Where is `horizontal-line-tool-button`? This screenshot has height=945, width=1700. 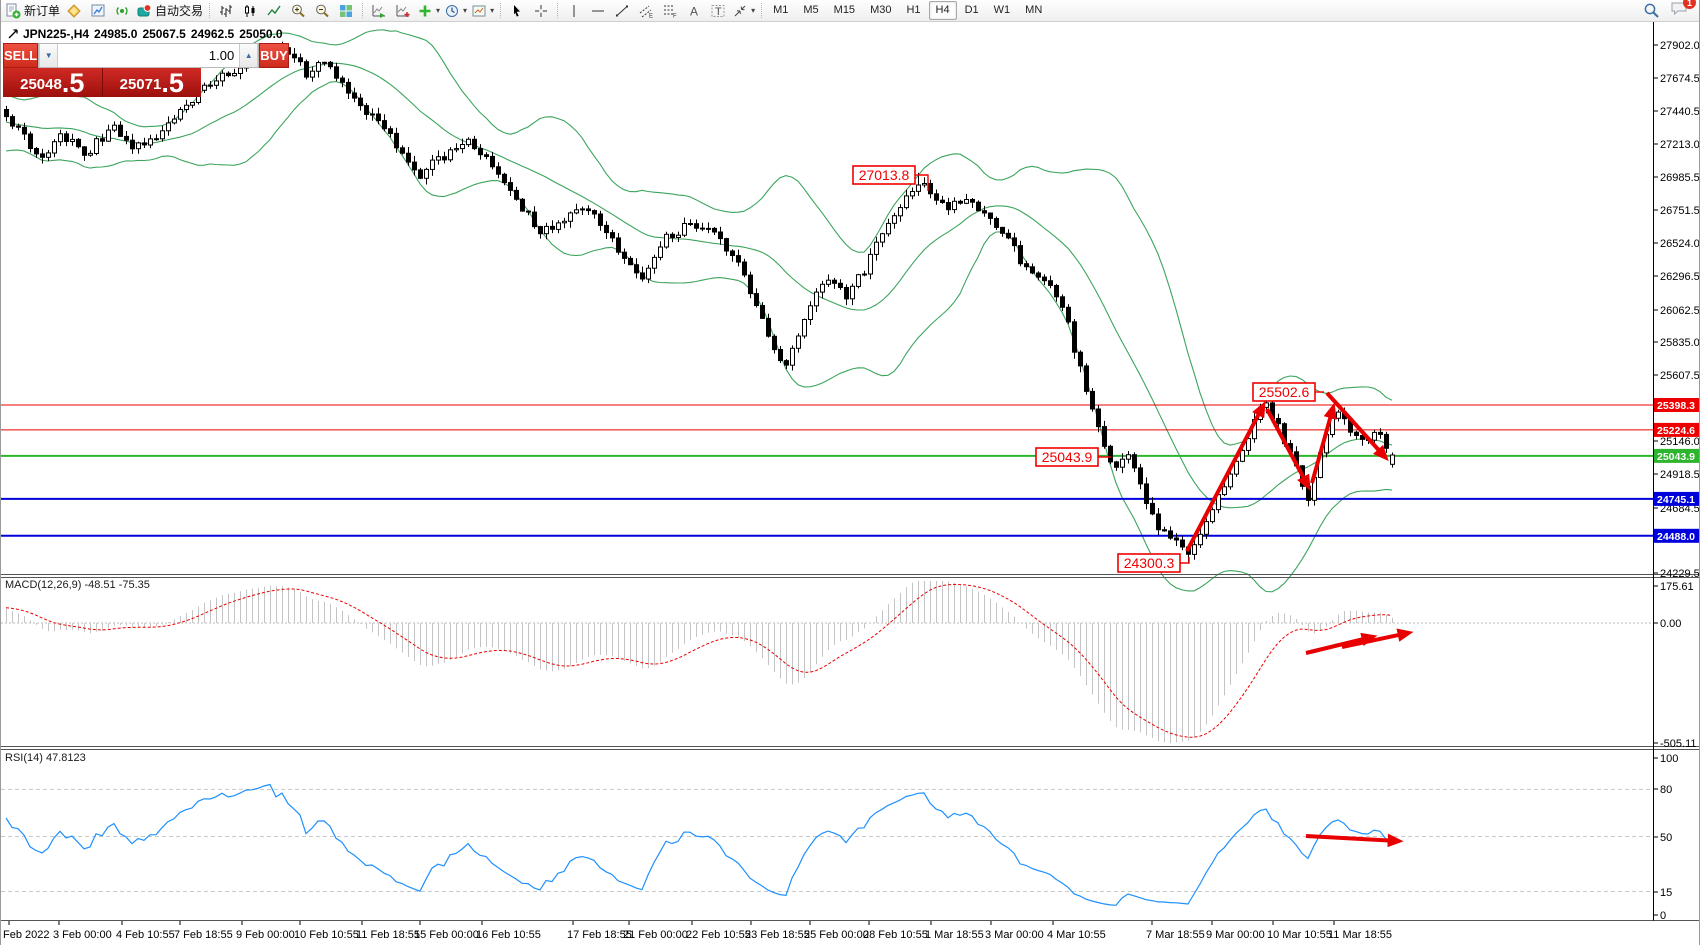 horizontal-line-tool-button is located at coordinates (598, 11).